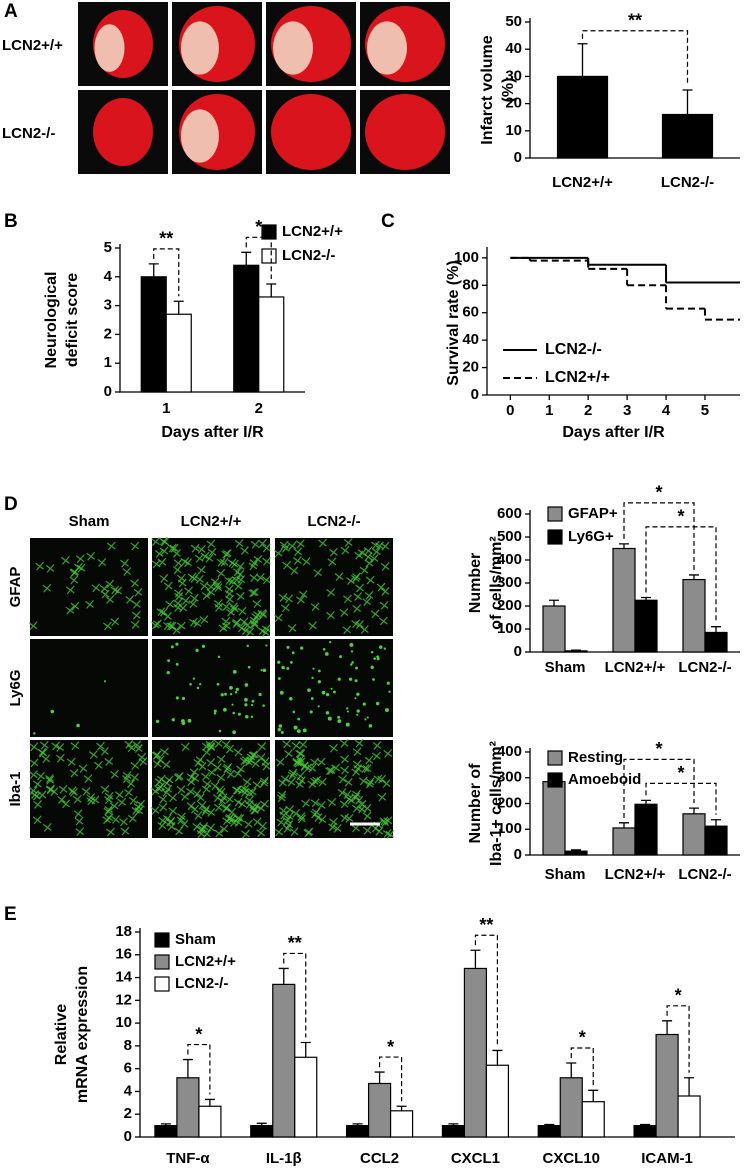  I want to click on legend-label: LCN2+/+, so click(205, 961).